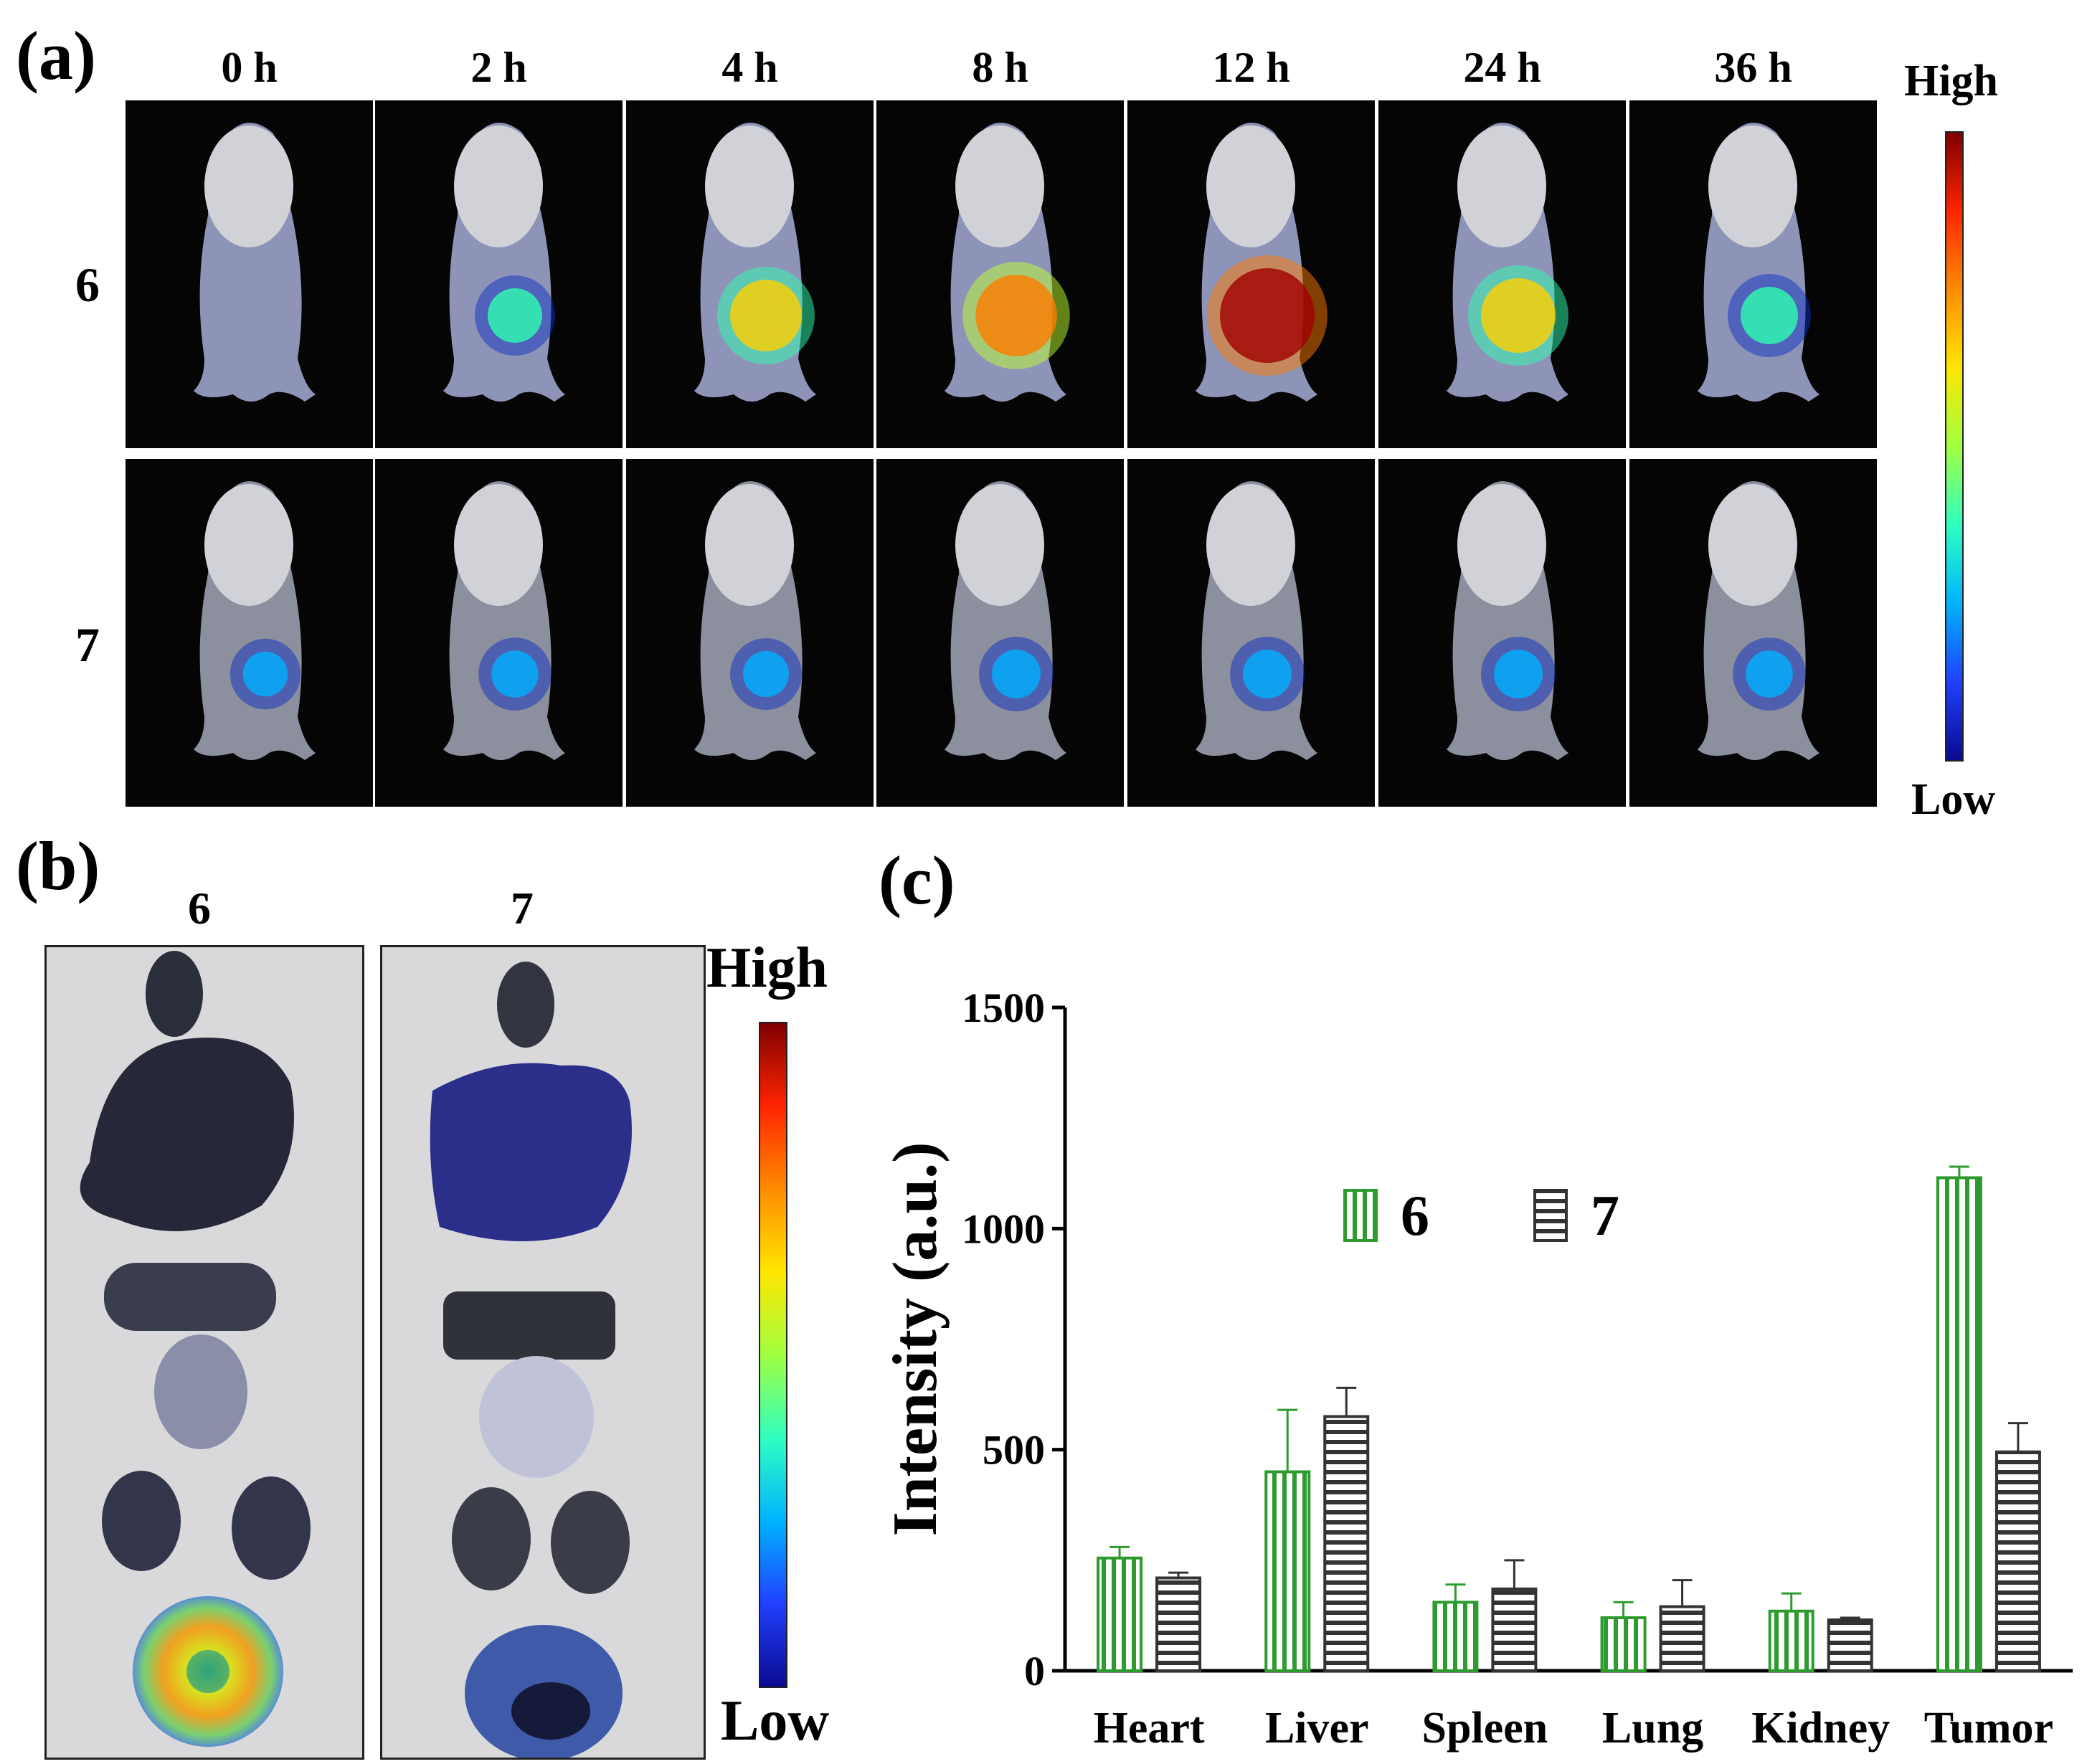  What do you see at coordinates (531, 1152) in the screenshot?
I see `organ-7-liver` at bounding box center [531, 1152].